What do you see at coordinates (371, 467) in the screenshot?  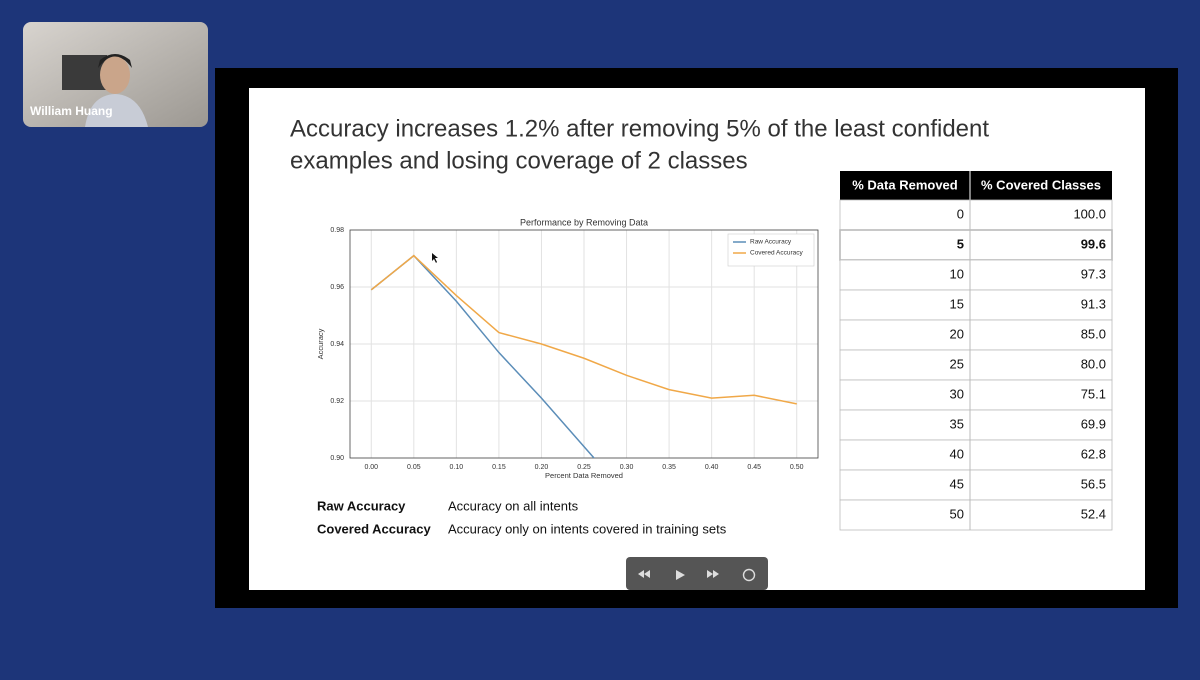 I see `x-tick-label: 0.00` at bounding box center [371, 467].